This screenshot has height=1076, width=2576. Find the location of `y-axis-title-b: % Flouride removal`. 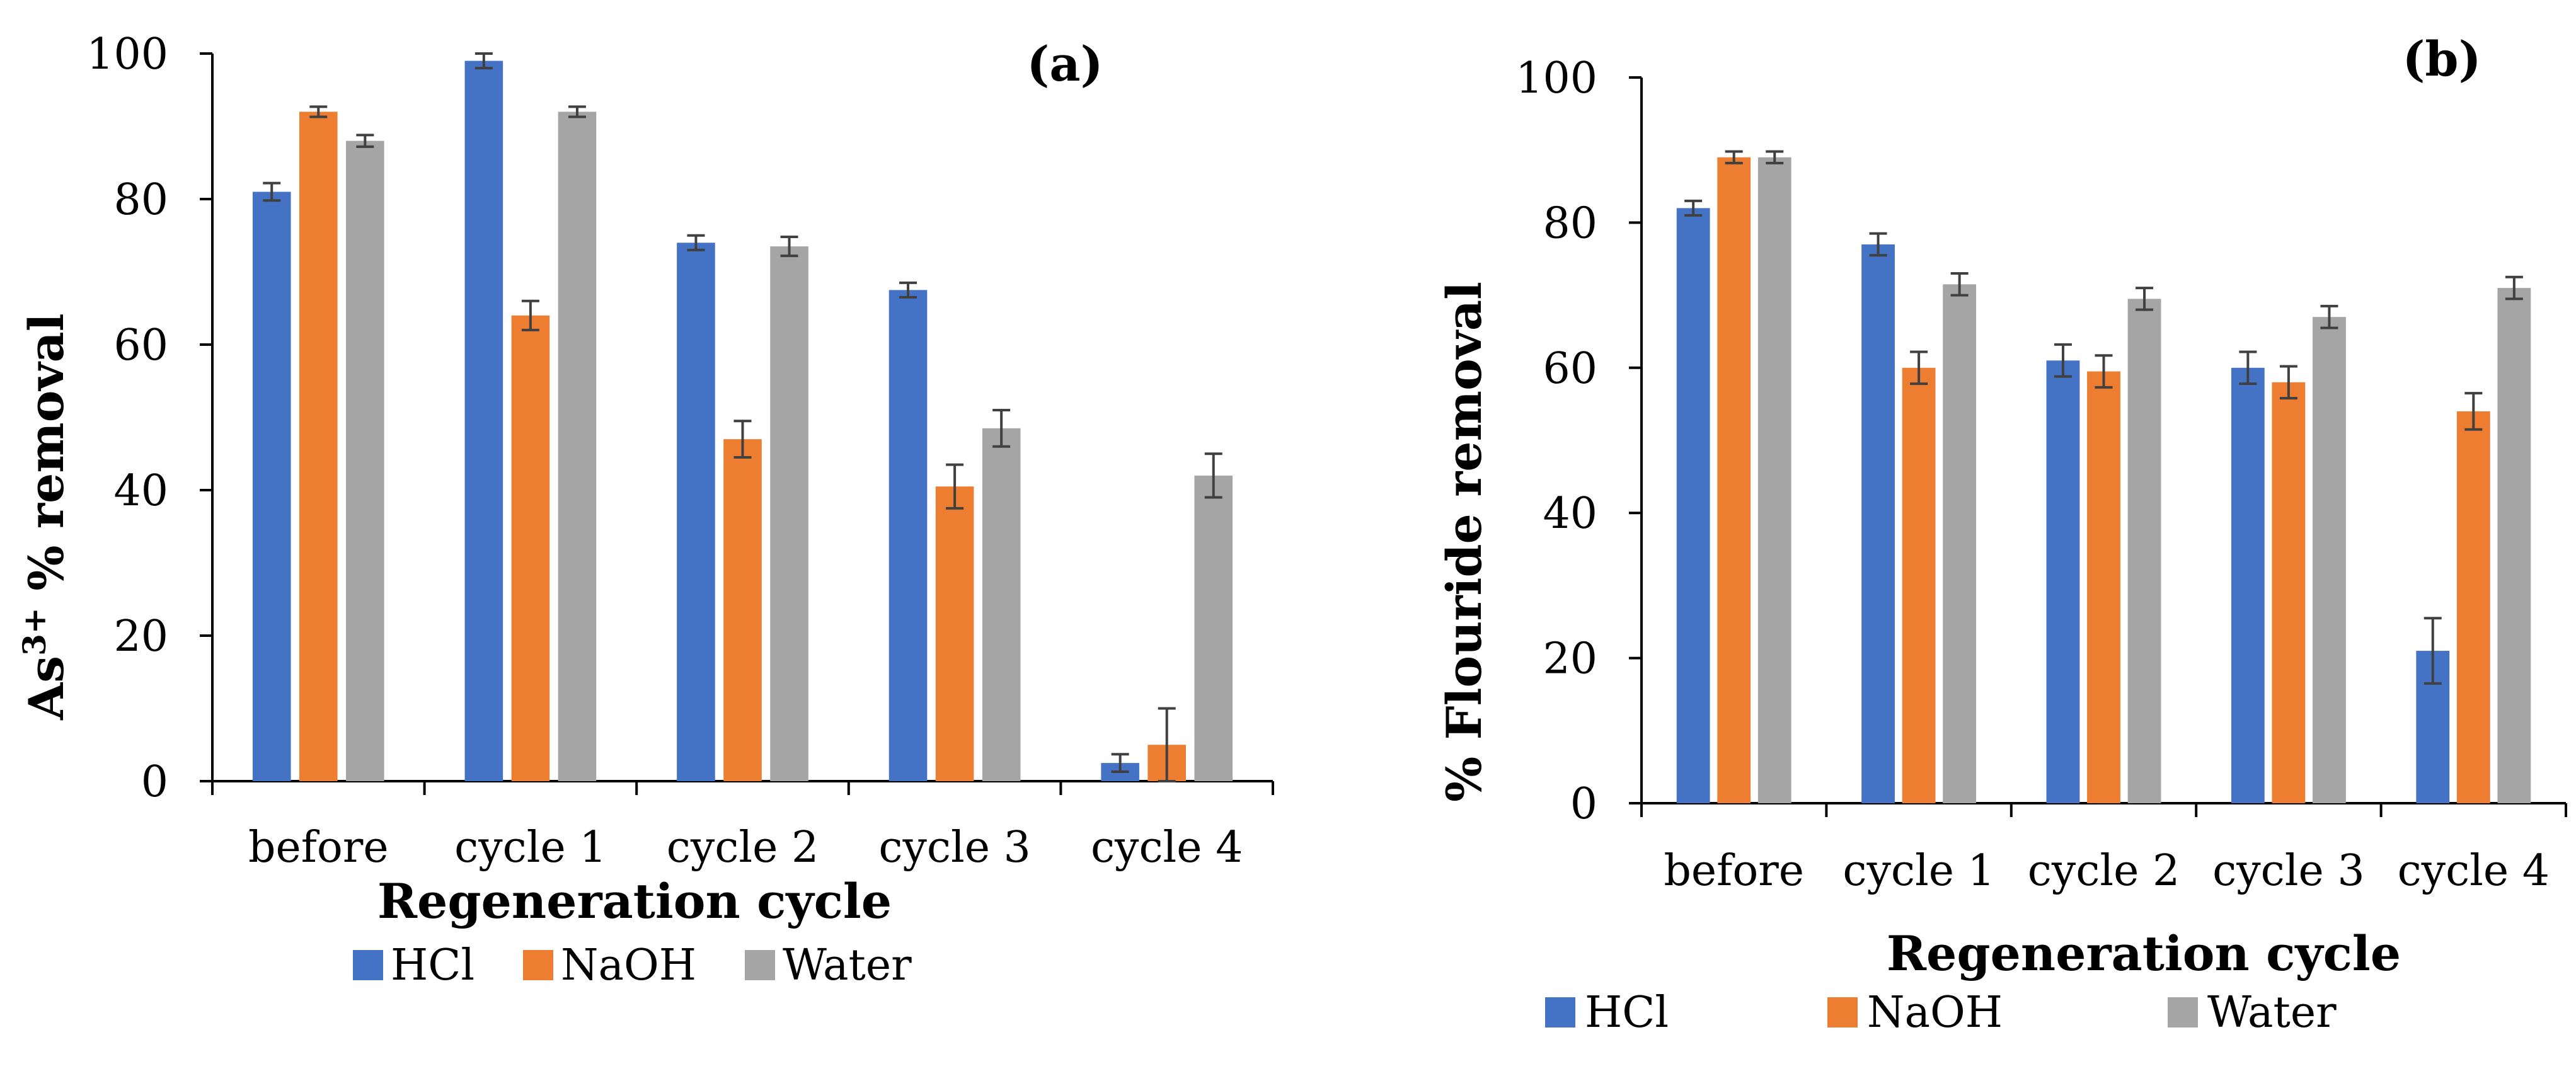

y-axis-title-b: % Flouride removal is located at coordinates (1464, 542).